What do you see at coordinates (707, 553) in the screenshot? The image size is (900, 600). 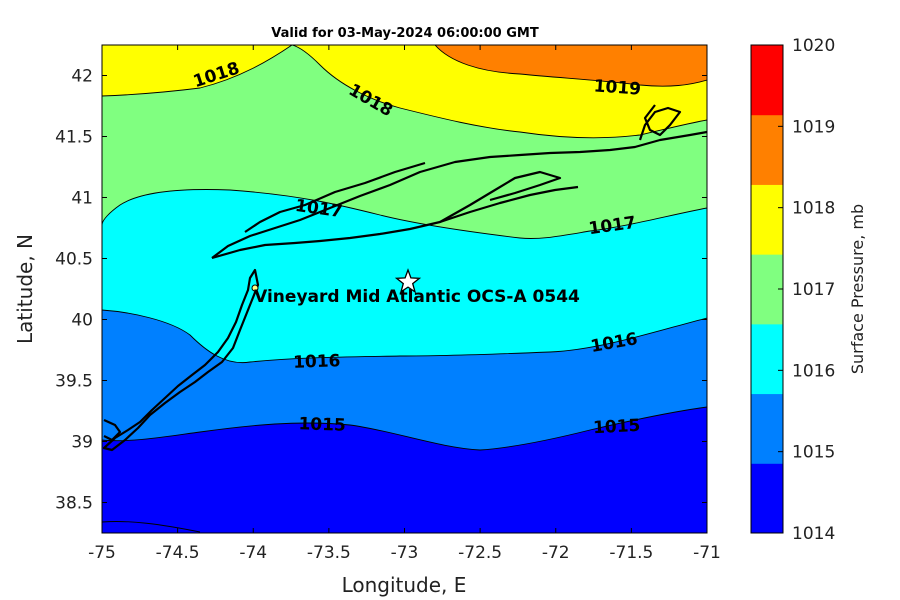 I see `x-tick-label: -71` at bounding box center [707, 553].